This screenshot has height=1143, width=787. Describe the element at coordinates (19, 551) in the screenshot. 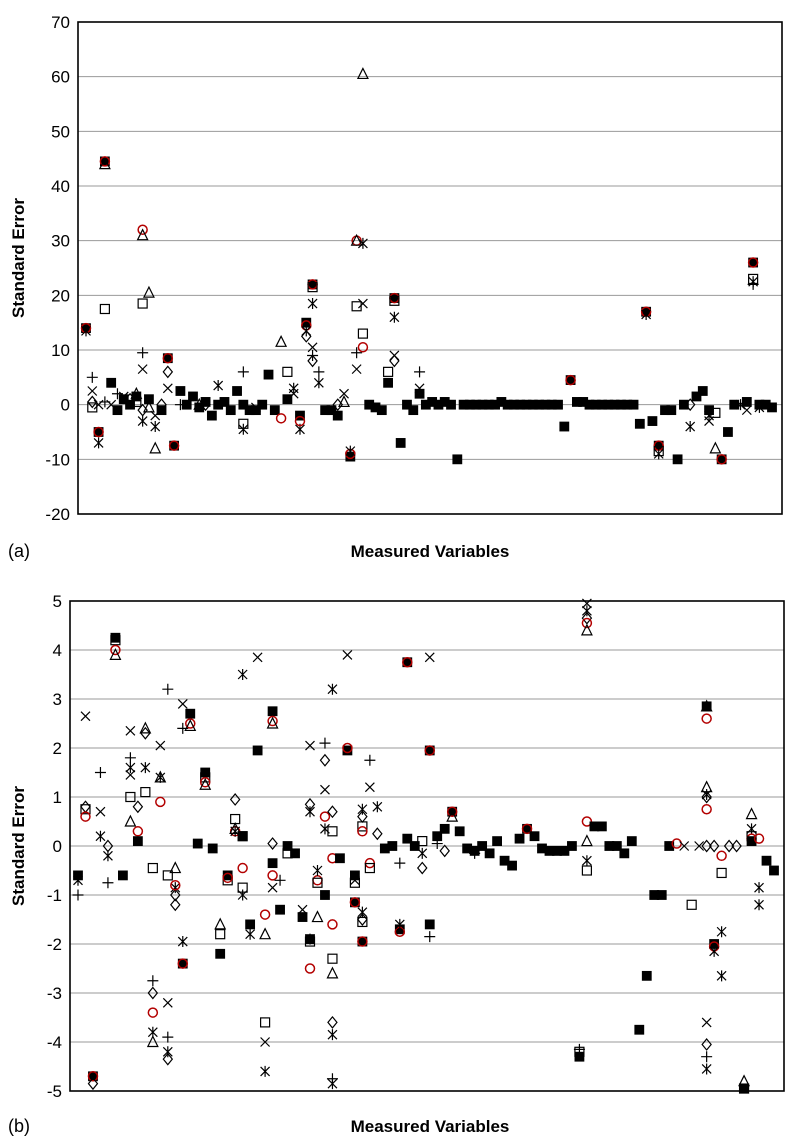

I see `panel-a-label: (a)` at that location.